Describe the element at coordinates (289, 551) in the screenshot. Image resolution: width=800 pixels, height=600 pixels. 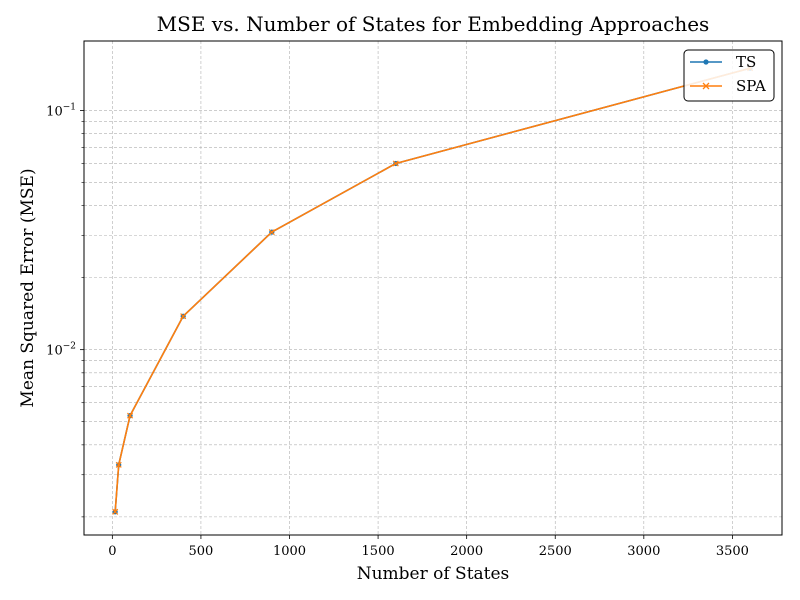
I see `x-tick-label: 1000` at that location.